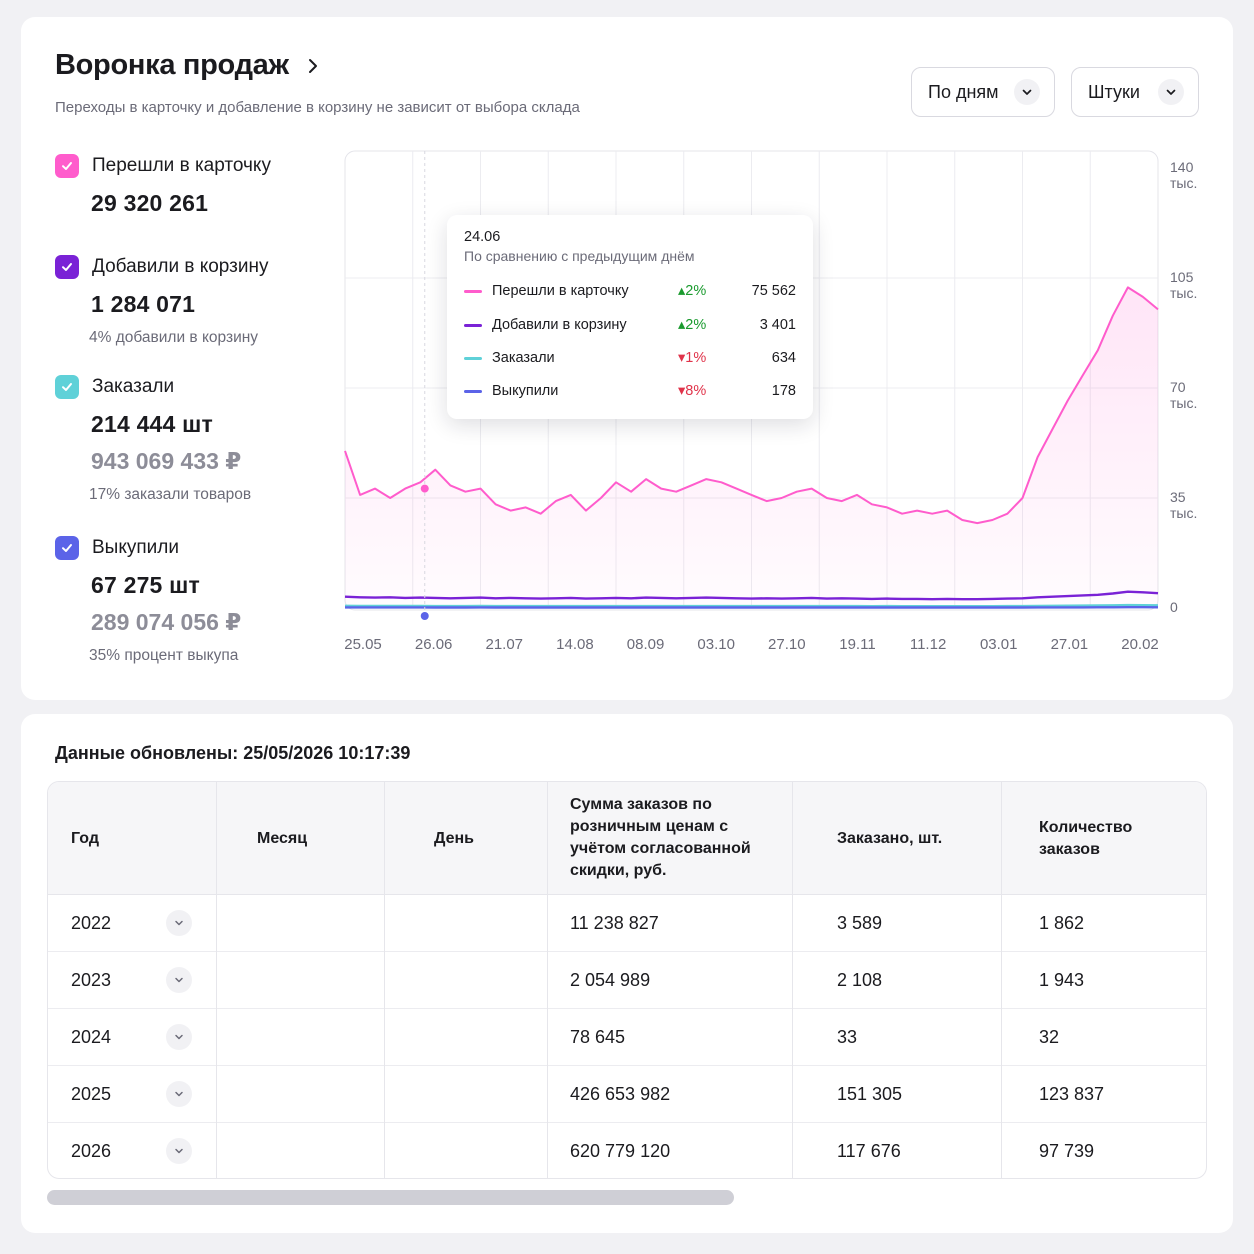  Describe the element at coordinates (170, 494) in the screenshot. I see `metric-note: 17% заказали товаров` at that location.